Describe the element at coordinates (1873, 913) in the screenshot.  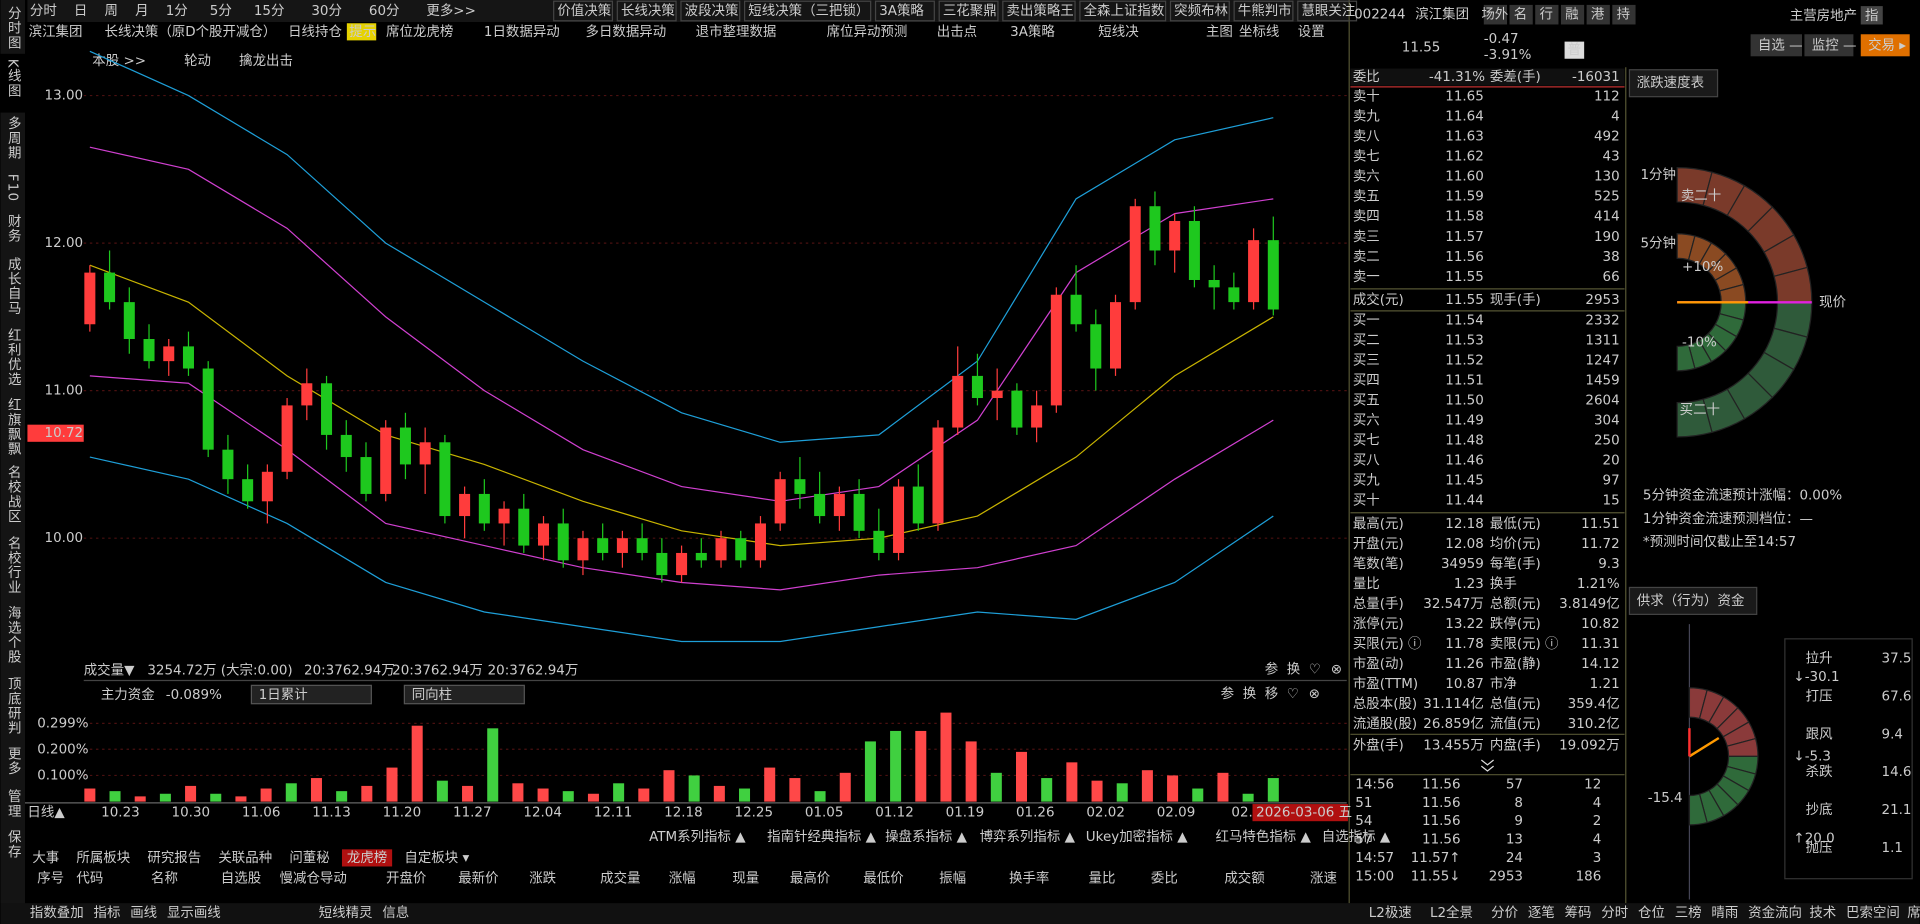
I see `strip-tab: 巴索空间` at that location.